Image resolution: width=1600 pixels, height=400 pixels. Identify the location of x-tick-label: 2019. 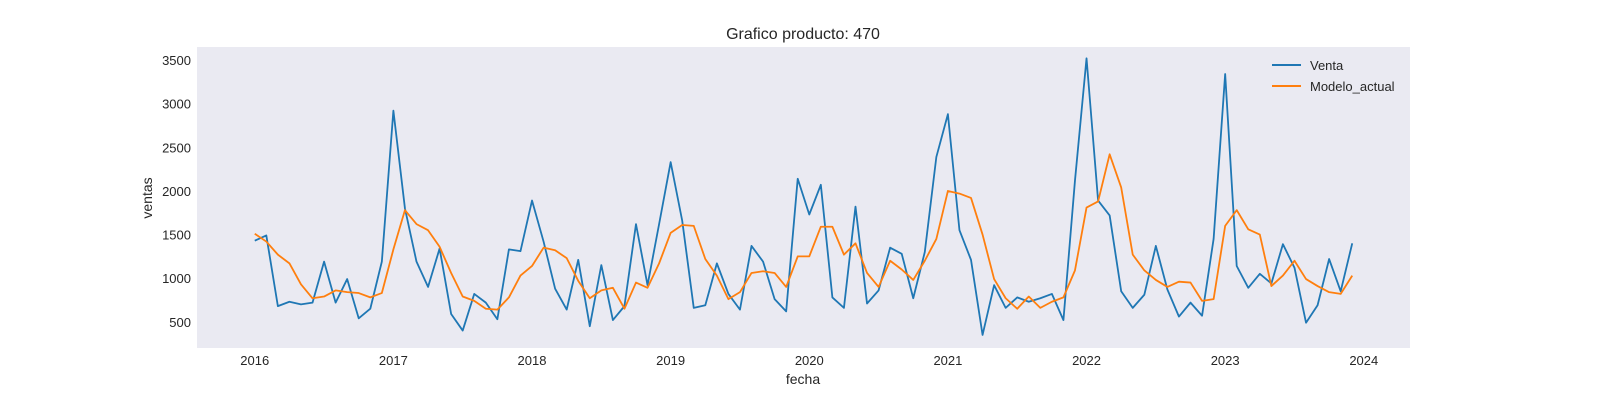
(670, 360).